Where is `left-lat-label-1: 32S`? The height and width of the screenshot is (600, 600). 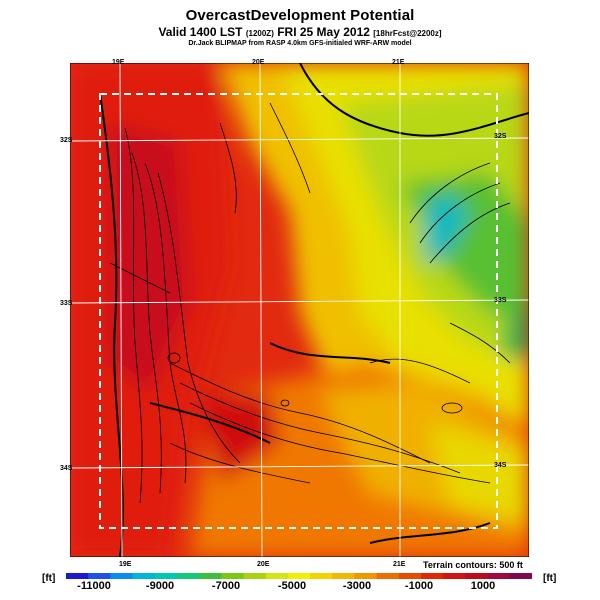 left-lat-label-1: 32S is located at coordinates (66, 140).